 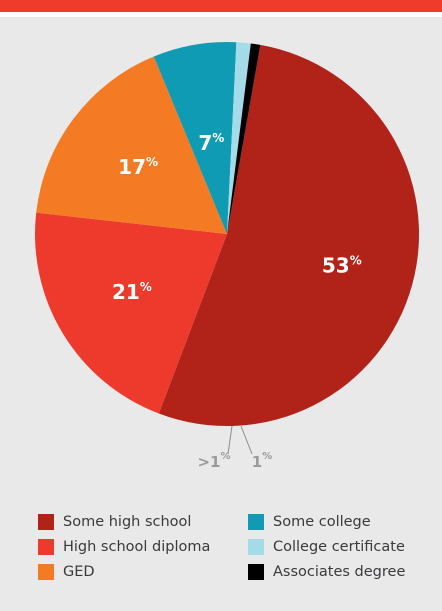 What do you see at coordinates (131, 313) in the screenshot?
I see `pie-slice-high-school-diploma` at bounding box center [131, 313].